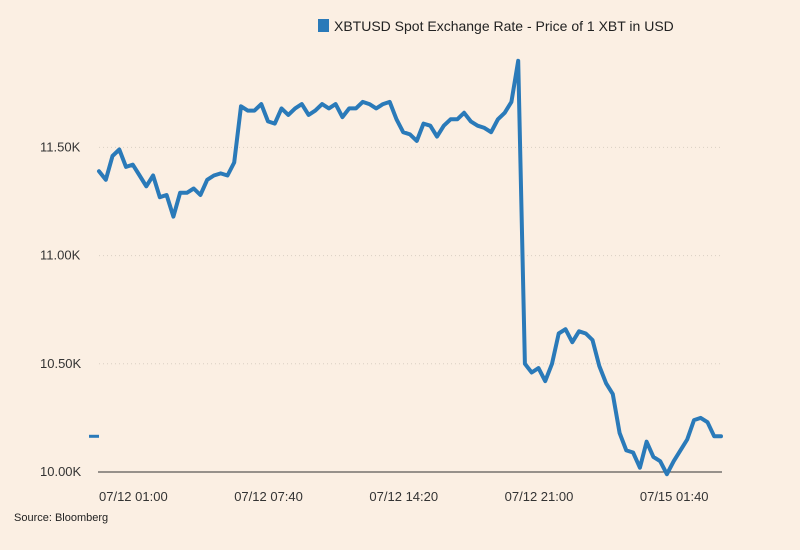  What do you see at coordinates (61, 518) in the screenshot?
I see `source-note: Source: Bloomberg` at bounding box center [61, 518].